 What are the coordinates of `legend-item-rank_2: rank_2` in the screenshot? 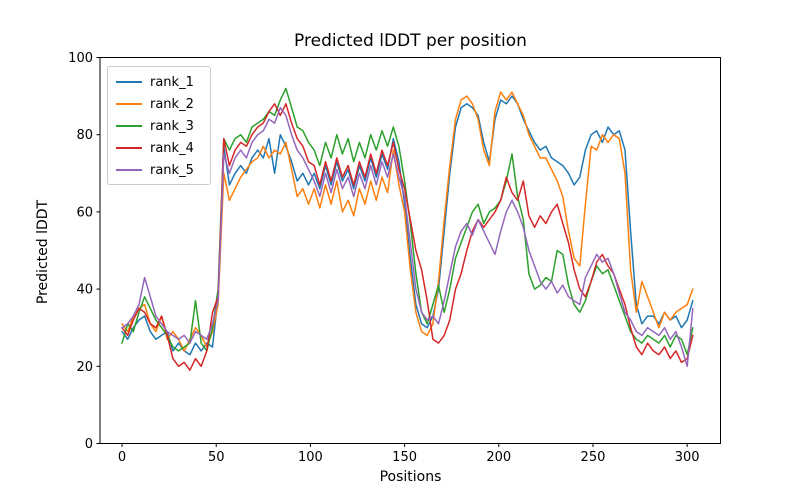 It's located at (159, 104).